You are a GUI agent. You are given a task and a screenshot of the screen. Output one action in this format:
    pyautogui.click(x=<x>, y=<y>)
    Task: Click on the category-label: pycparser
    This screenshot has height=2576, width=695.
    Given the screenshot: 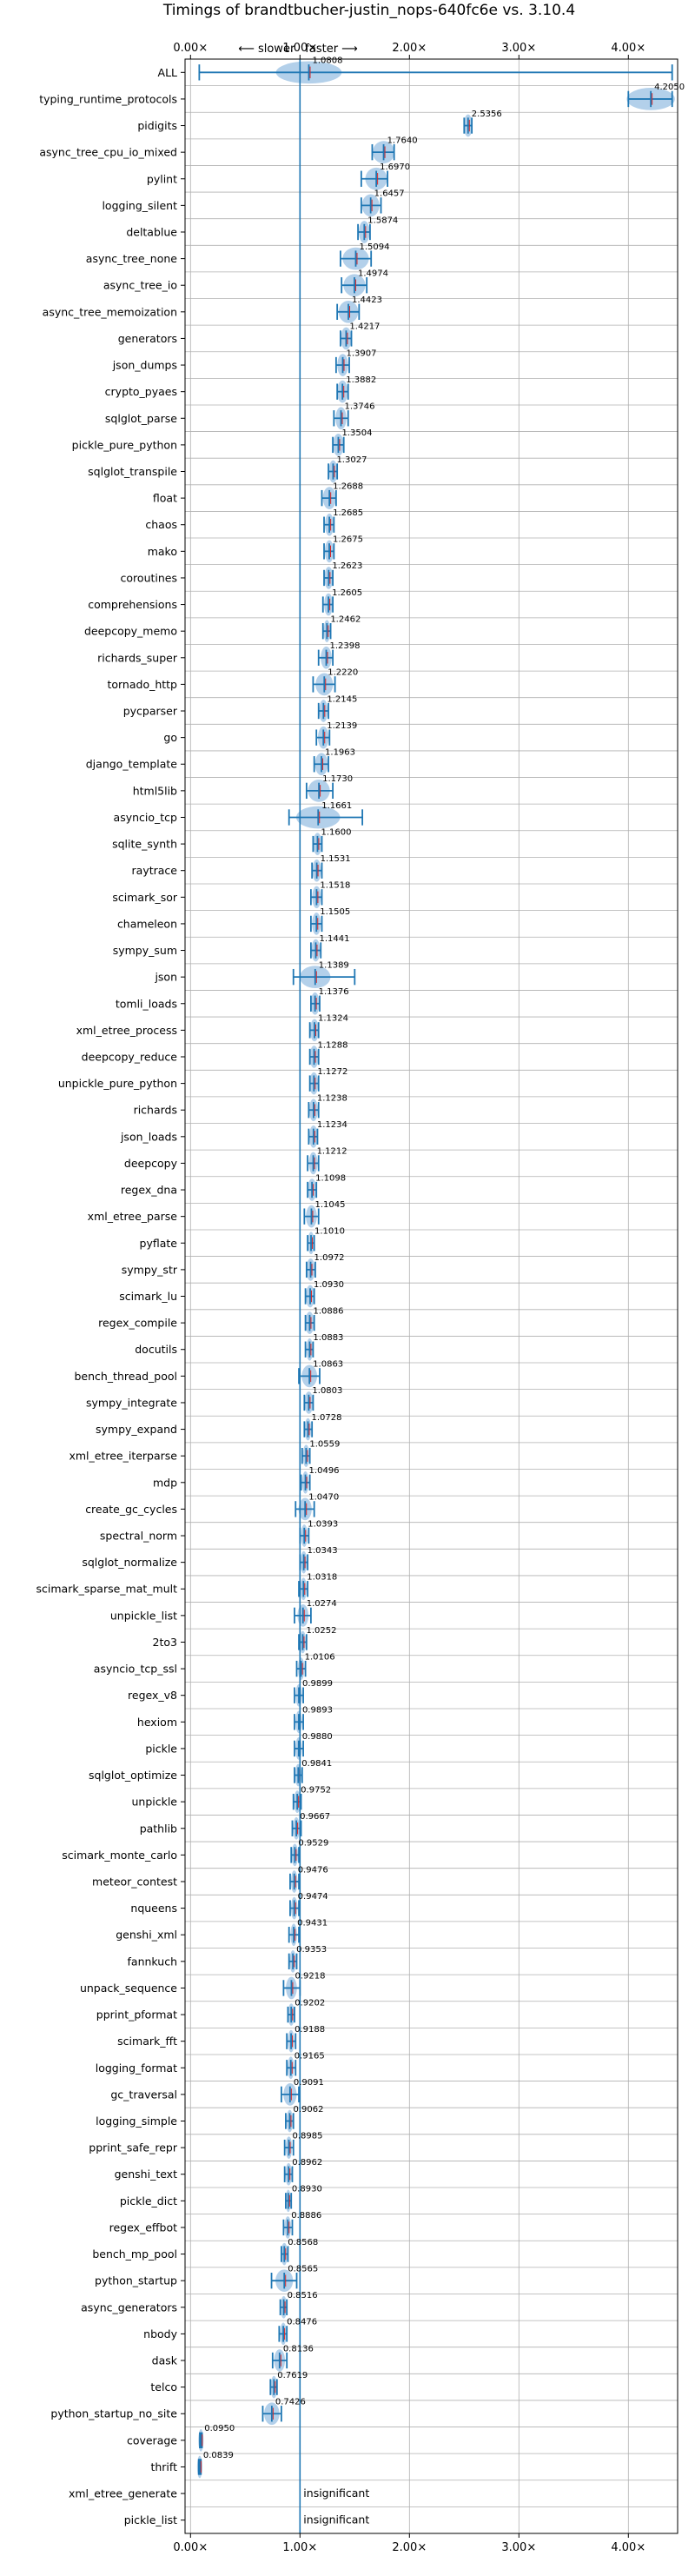 What is the action you would take?
    pyautogui.click(x=150, y=711)
    